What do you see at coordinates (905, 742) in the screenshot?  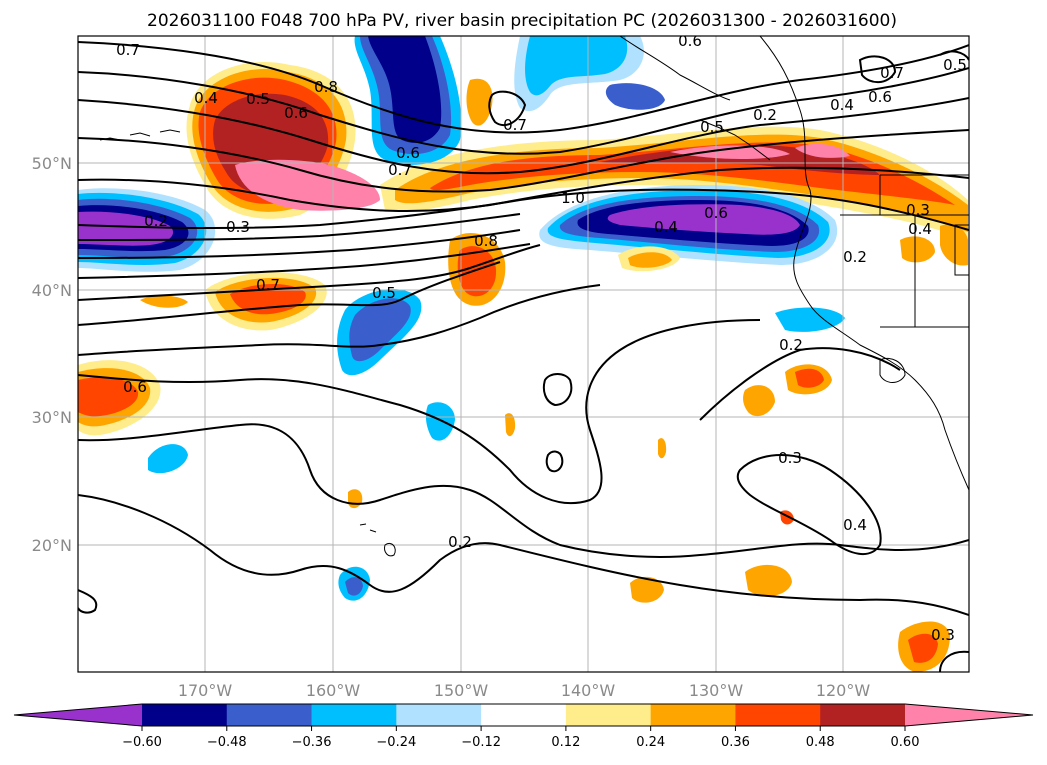 I see `colorbar-tick-label: 0.60` at bounding box center [905, 742].